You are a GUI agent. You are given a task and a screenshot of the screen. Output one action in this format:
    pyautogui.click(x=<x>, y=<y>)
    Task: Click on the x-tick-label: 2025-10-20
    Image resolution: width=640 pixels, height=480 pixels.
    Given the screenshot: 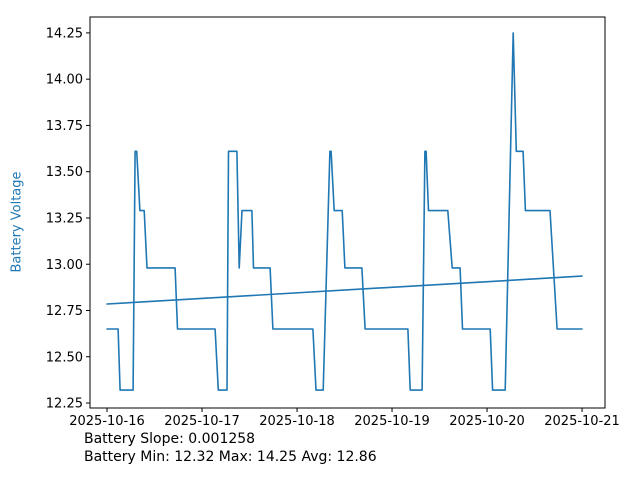 What is the action you would take?
    pyautogui.click(x=487, y=421)
    